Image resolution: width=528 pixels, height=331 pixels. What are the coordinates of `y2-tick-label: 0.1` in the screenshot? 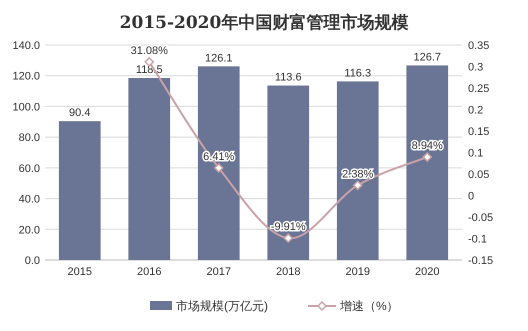 It's located at (476, 154).